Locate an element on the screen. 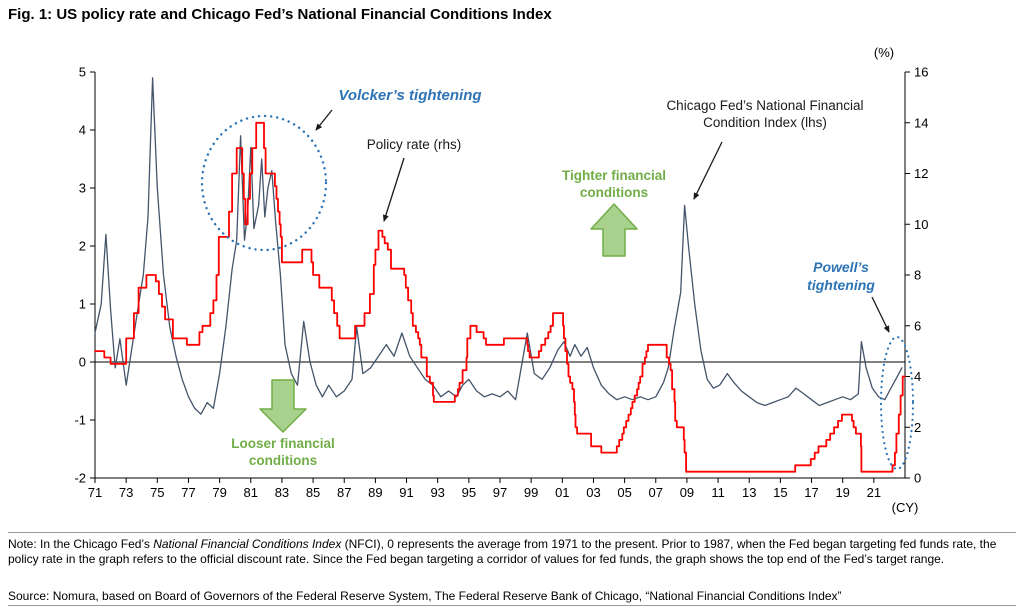 The image size is (1024, 611). powell-arrow is located at coordinates (880, 314).